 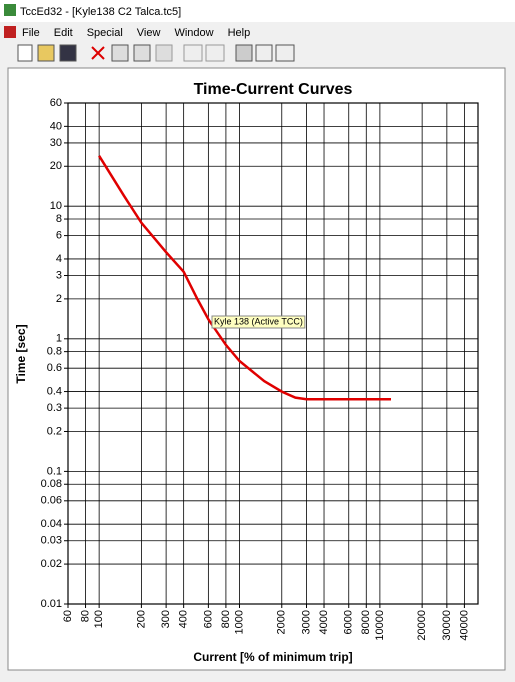 What do you see at coordinates (98, 53) in the screenshot?
I see `delete-button` at bounding box center [98, 53].